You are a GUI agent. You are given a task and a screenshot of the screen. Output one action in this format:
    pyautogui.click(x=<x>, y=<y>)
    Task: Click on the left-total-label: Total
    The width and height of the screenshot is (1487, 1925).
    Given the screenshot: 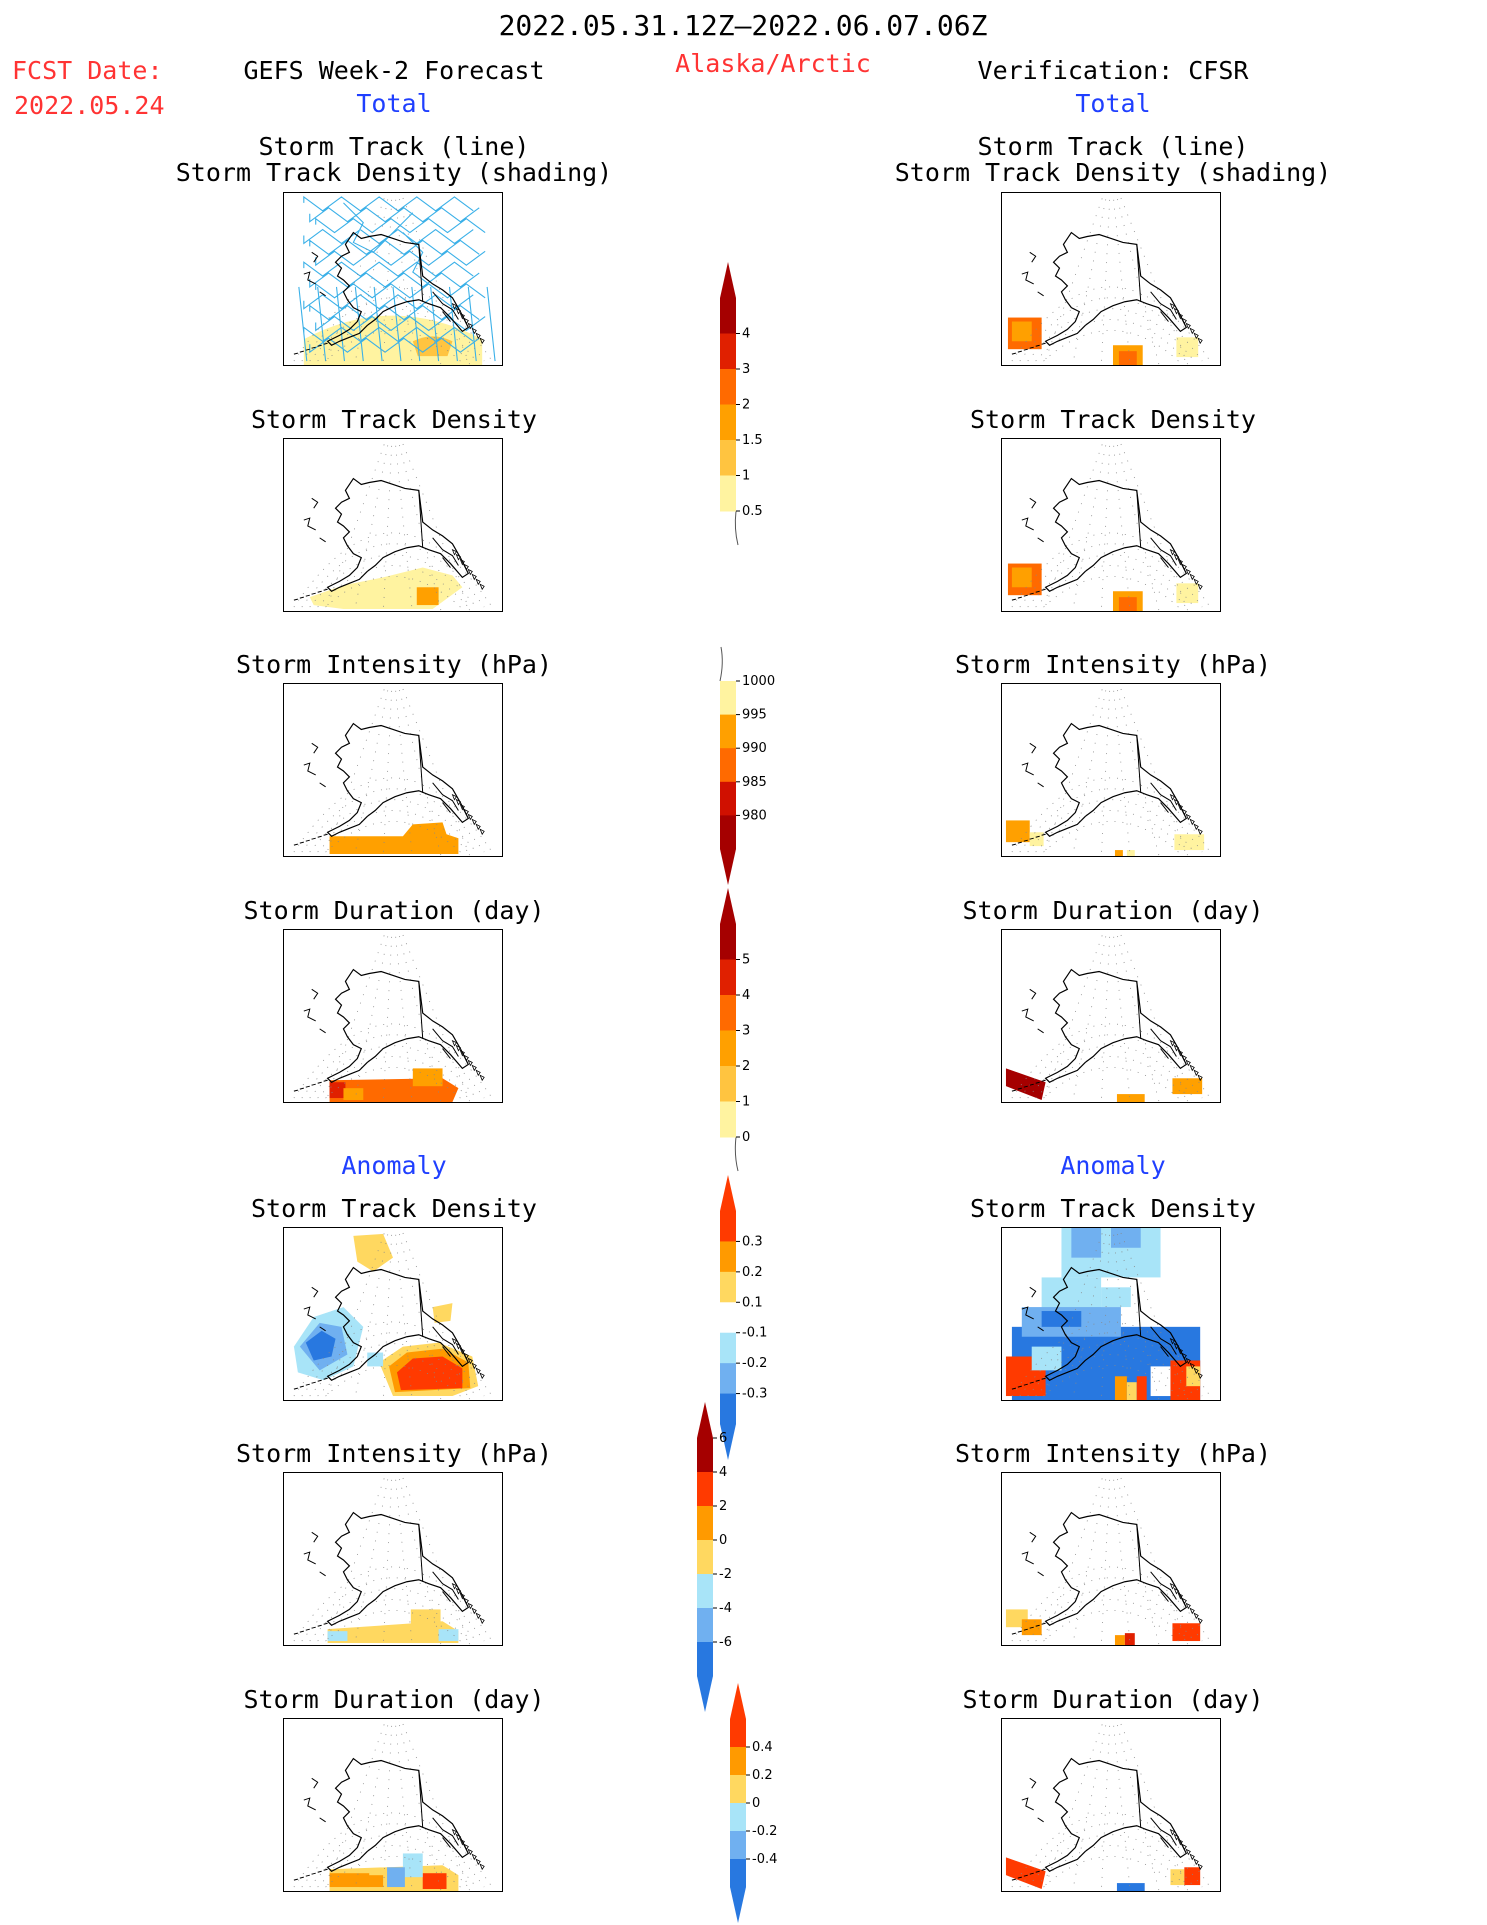 What is the action you would take?
    pyautogui.click(x=394, y=103)
    